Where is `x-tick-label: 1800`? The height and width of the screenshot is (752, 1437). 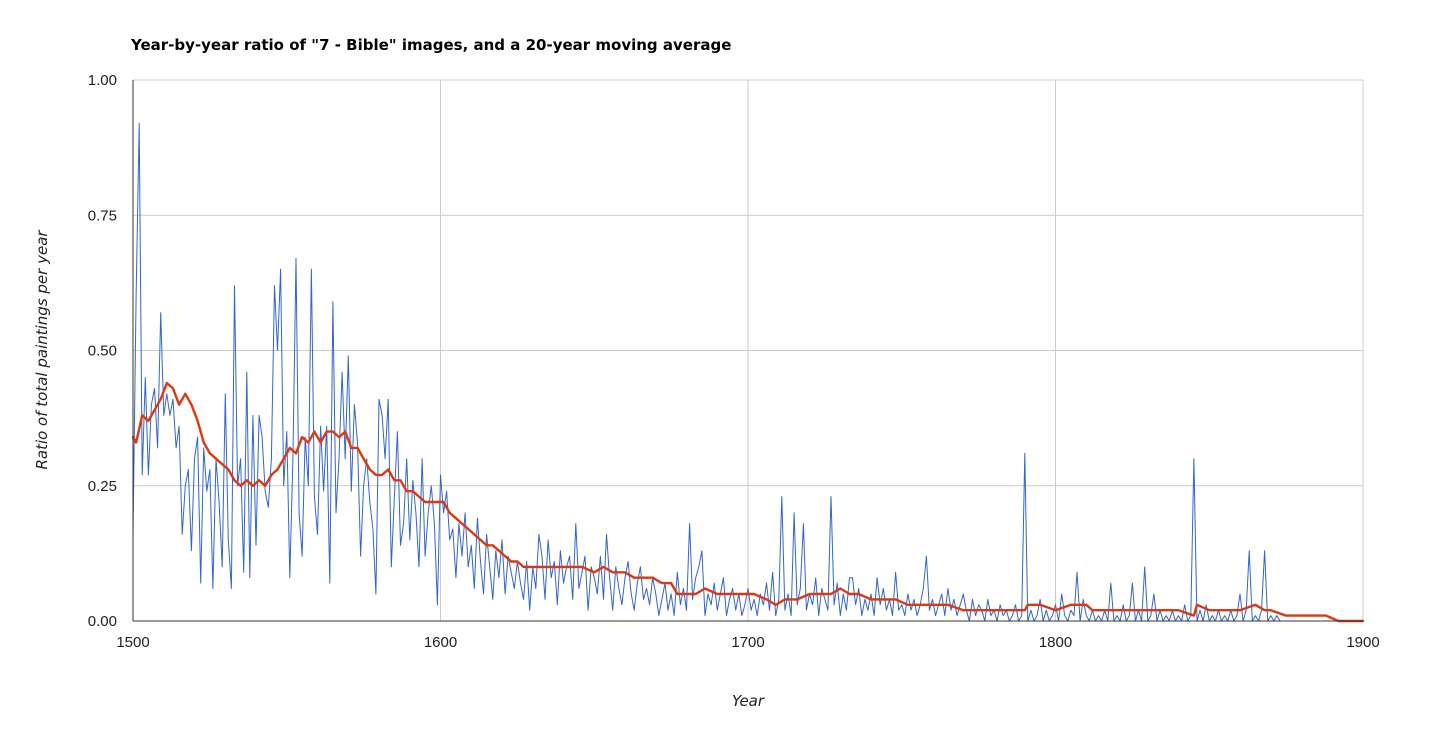 x-tick-label: 1800 is located at coordinates (1055, 642).